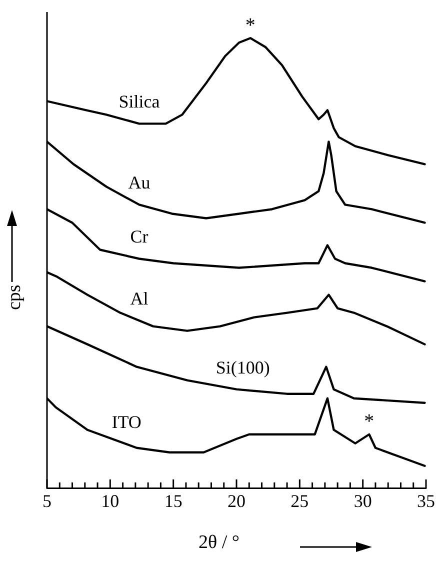  I want to click on x-axis-title: 2θ / °, so click(219, 542).